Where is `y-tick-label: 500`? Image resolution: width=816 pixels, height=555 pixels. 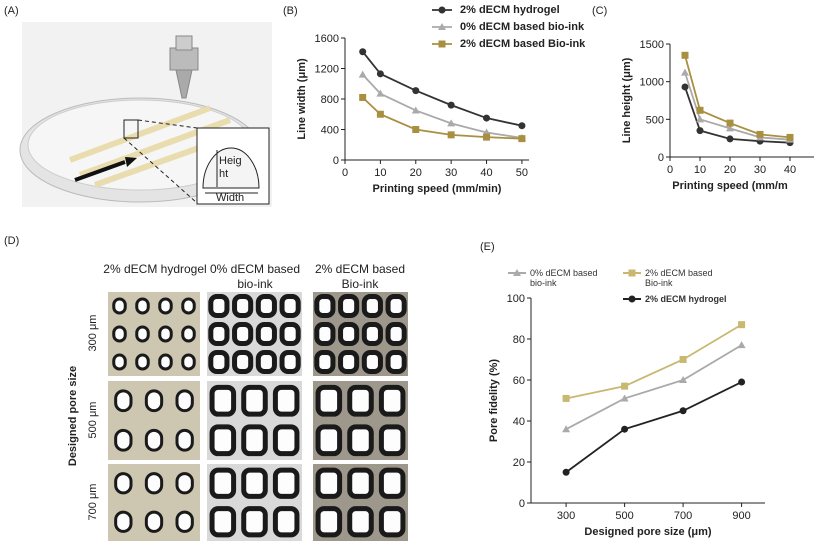 y-tick-label: 500 is located at coordinates (655, 120).